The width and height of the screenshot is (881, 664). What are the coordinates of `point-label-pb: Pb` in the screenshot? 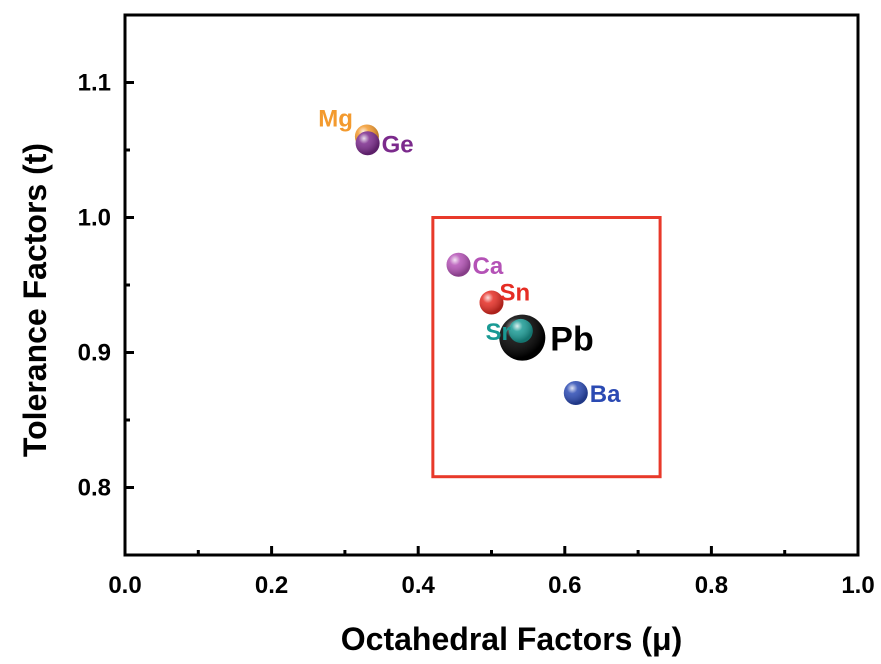 It's located at (571, 340).